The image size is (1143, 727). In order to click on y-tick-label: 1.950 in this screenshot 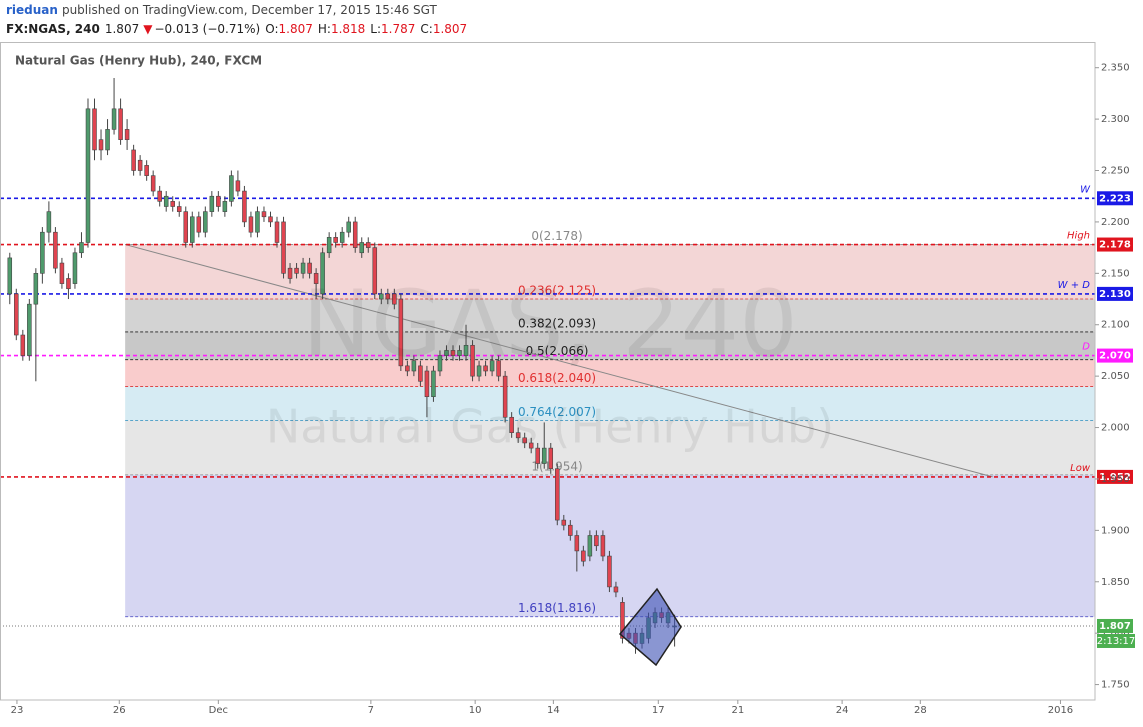, I will do `click(1115, 479)`.